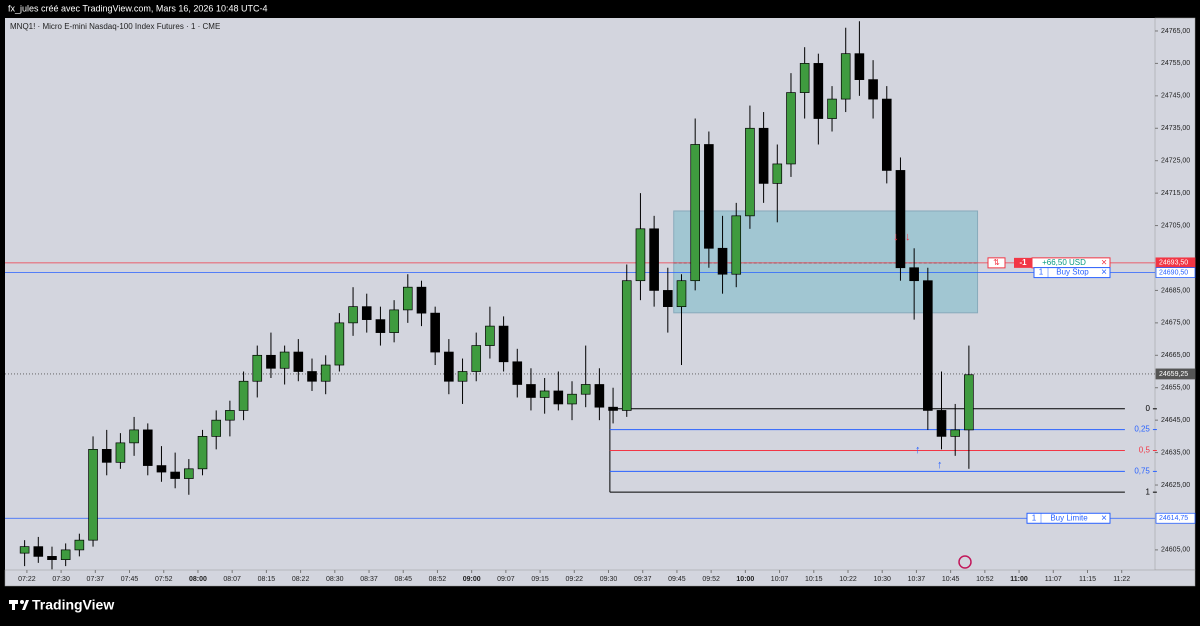 The height and width of the screenshot is (626, 1200). Describe the element at coordinates (1147, 408) in the screenshot. I see `fib-label: 0` at that location.